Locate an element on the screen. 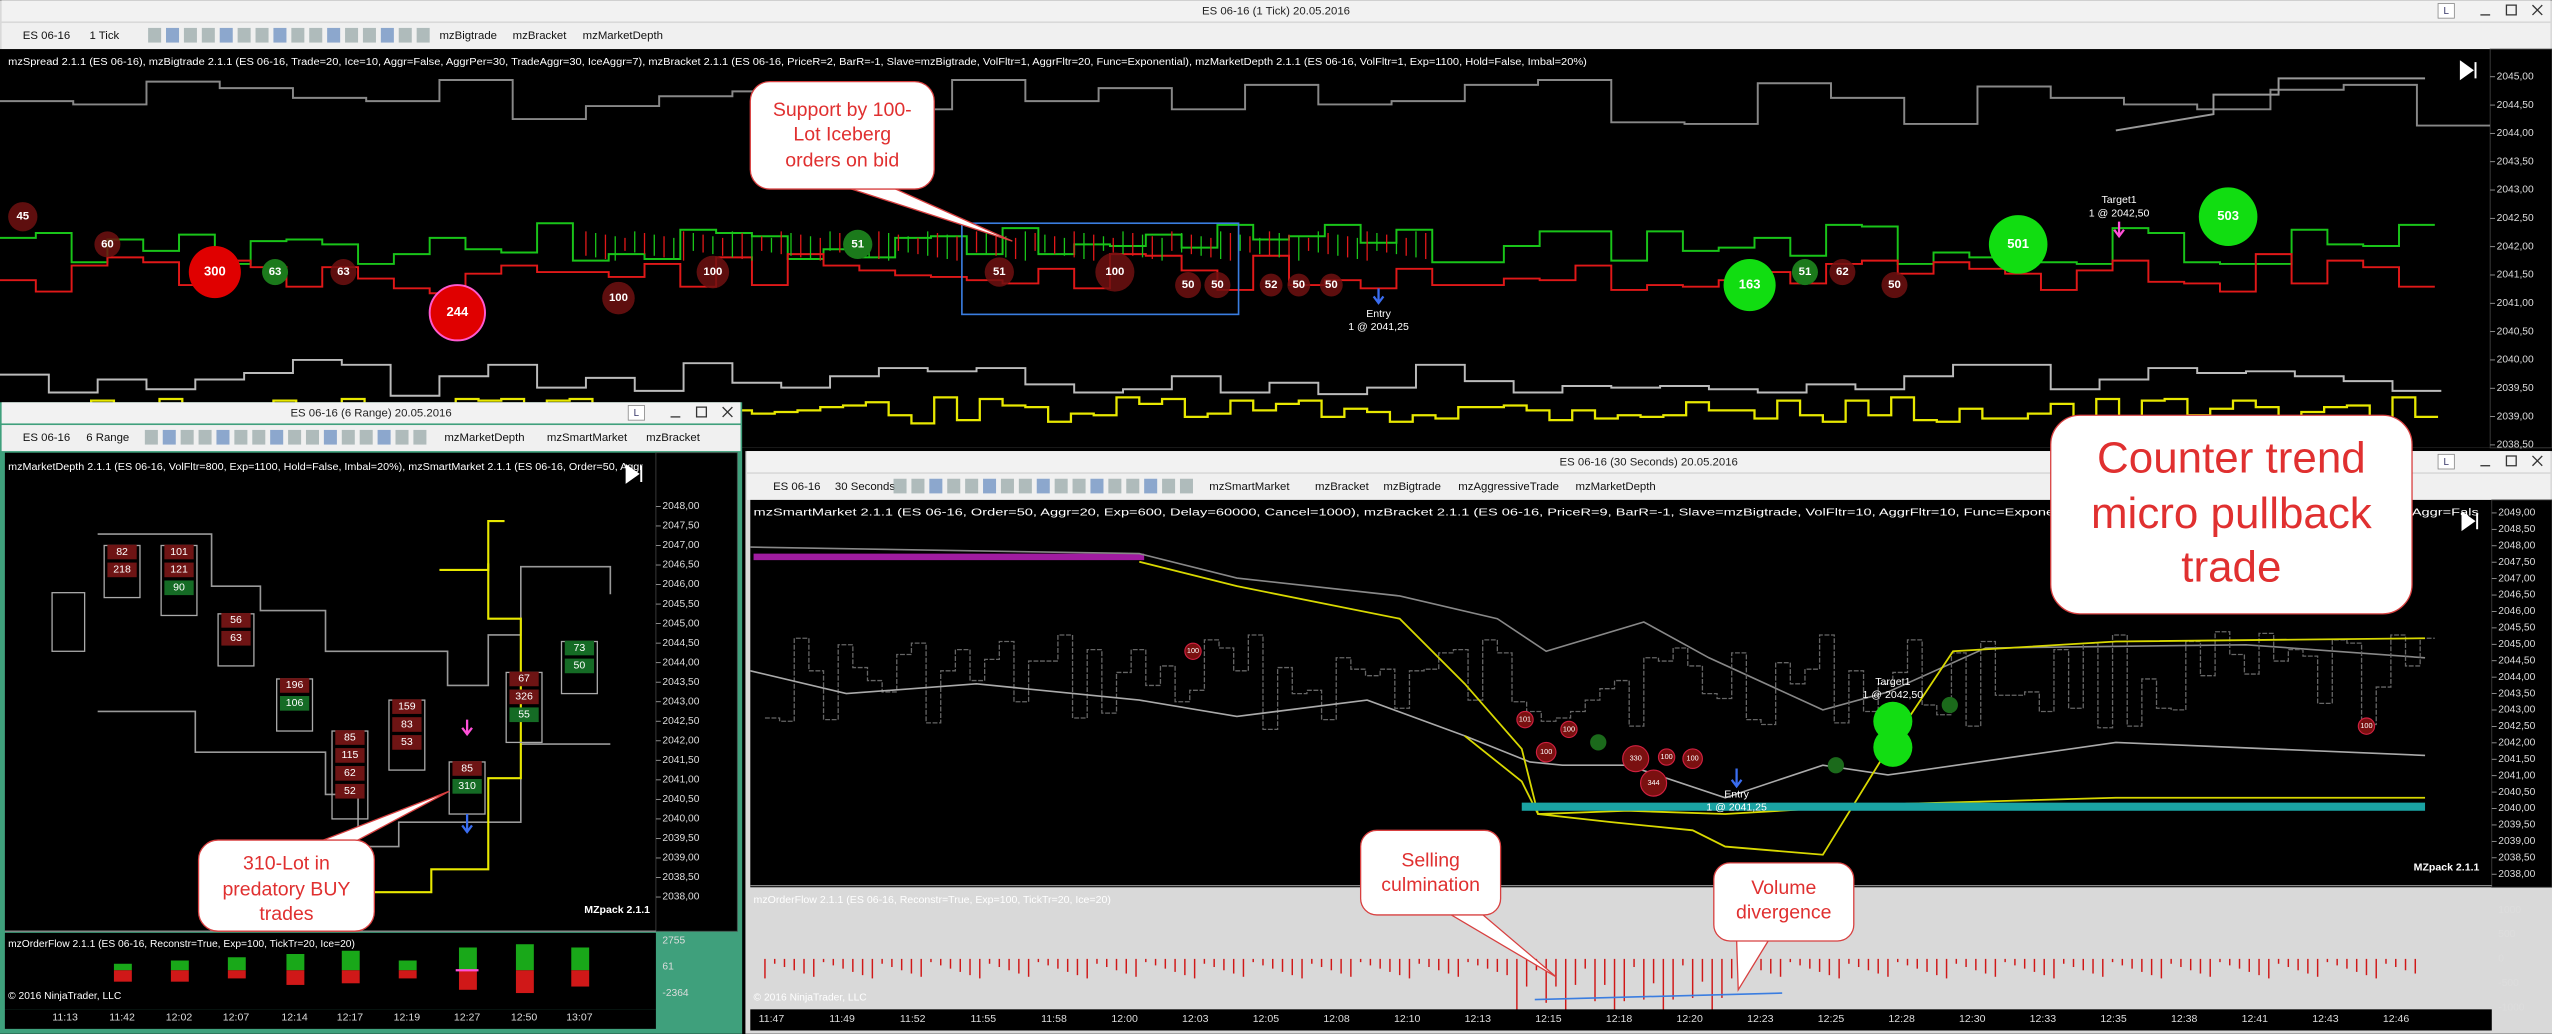  price-label: 2045,00 is located at coordinates (2516, 644).